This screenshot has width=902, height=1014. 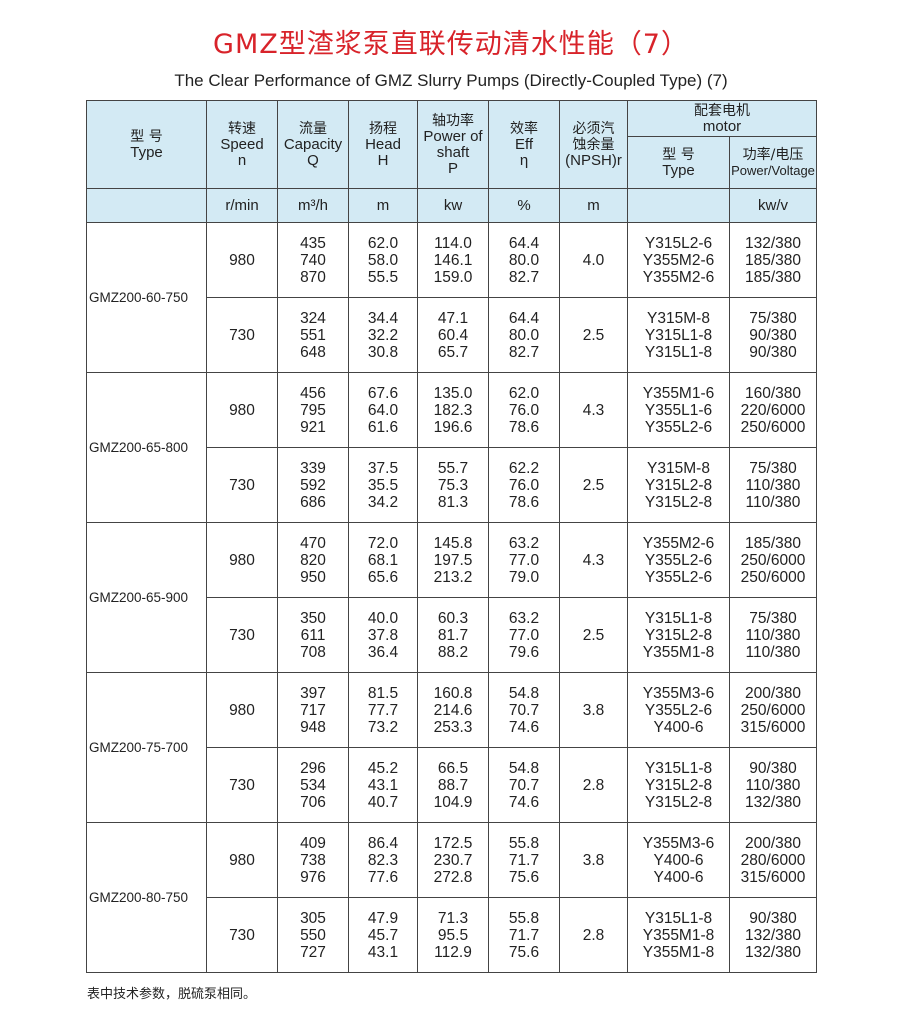 What do you see at coordinates (383, 160) in the screenshot?
I see `label: H` at bounding box center [383, 160].